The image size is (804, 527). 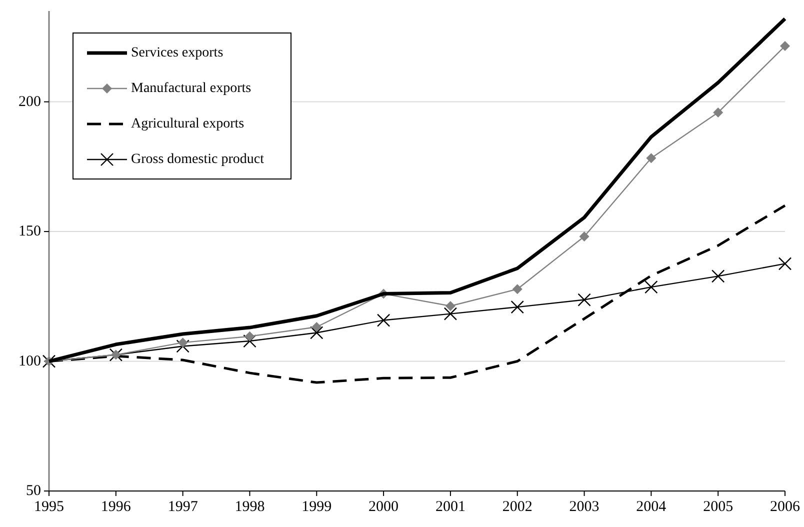 What do you see at coordinates (785, 507) in the screenshot?
I see `x-tick-label: 2006` at bounding box center [785, 507].